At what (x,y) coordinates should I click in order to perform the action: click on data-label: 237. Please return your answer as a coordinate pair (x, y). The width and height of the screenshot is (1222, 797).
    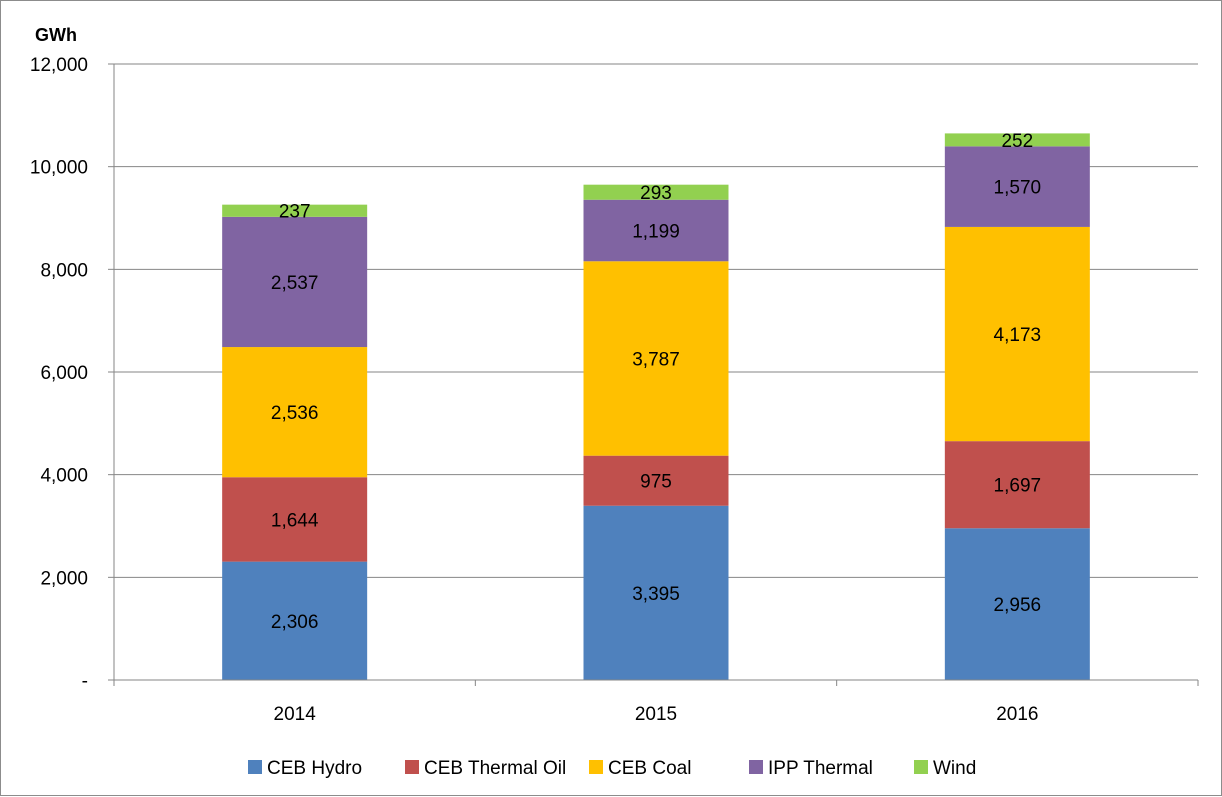
    Looking at the image, I should click on (295, 212).